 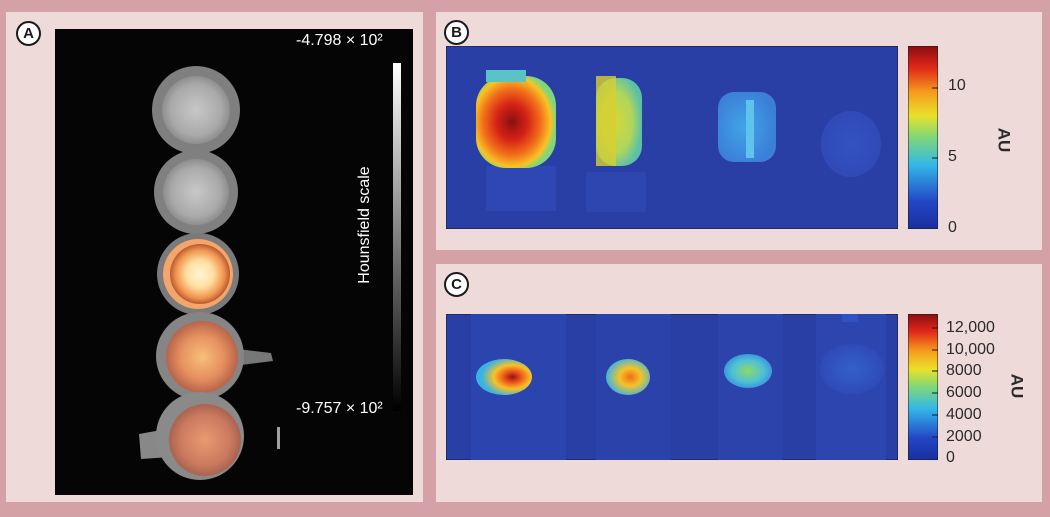 I want to click on colorbar-c-tick-2000: 2000, so click(x=964, y=436).